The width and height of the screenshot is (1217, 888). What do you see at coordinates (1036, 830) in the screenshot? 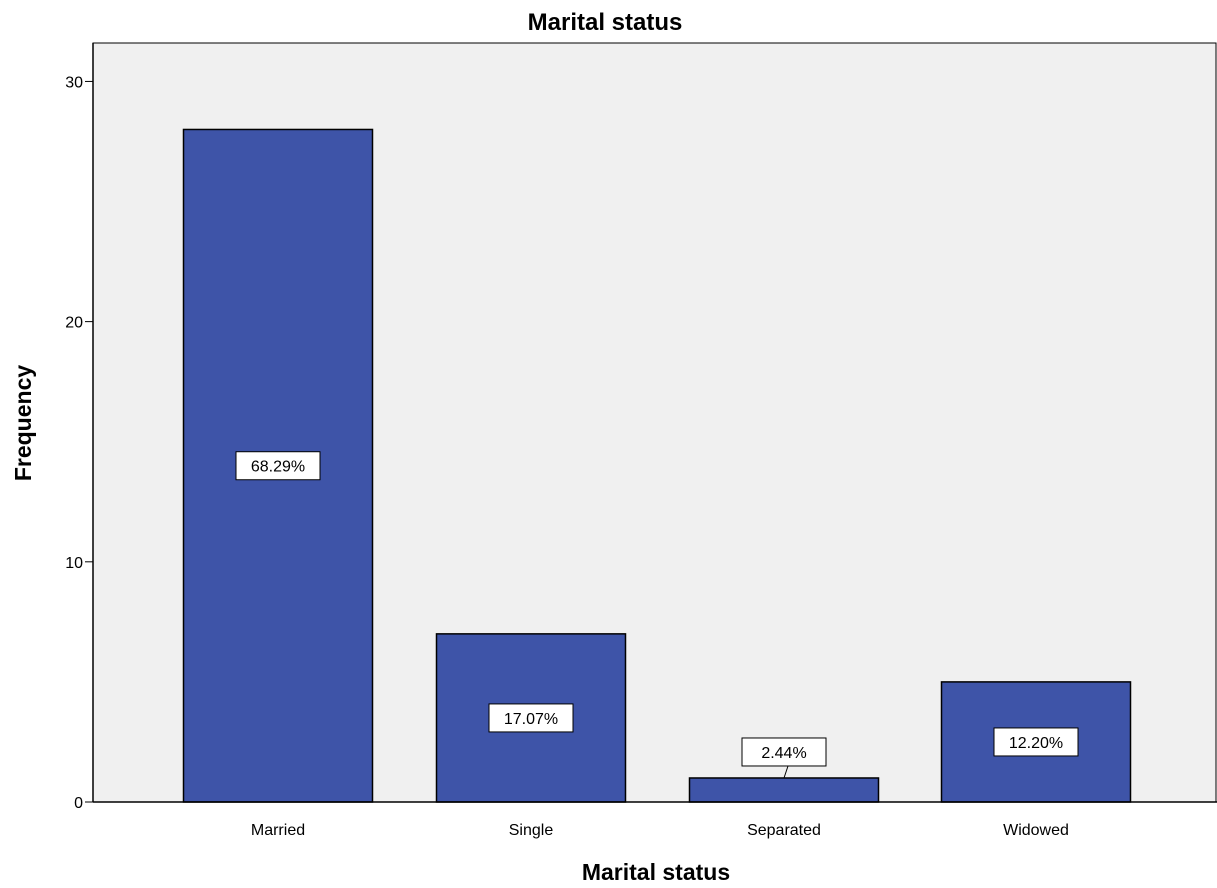
I see `x-tick-label: Widowed` at bounding box center [1036, 830].